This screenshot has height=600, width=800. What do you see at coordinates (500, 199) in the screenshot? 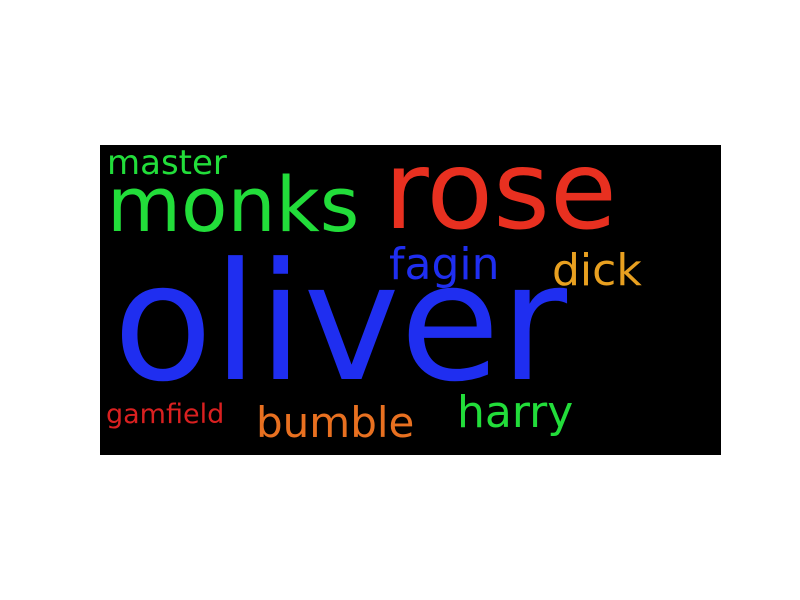
I see `word-rose: rose` at bounding box center [500, 199].